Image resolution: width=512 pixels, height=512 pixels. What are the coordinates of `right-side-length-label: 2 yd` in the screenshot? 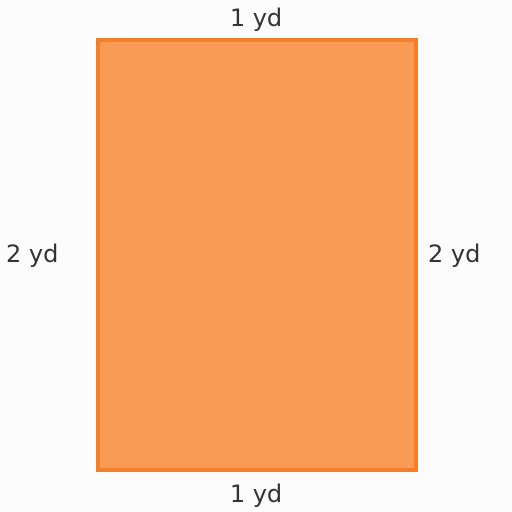 It's located at (454, 254).